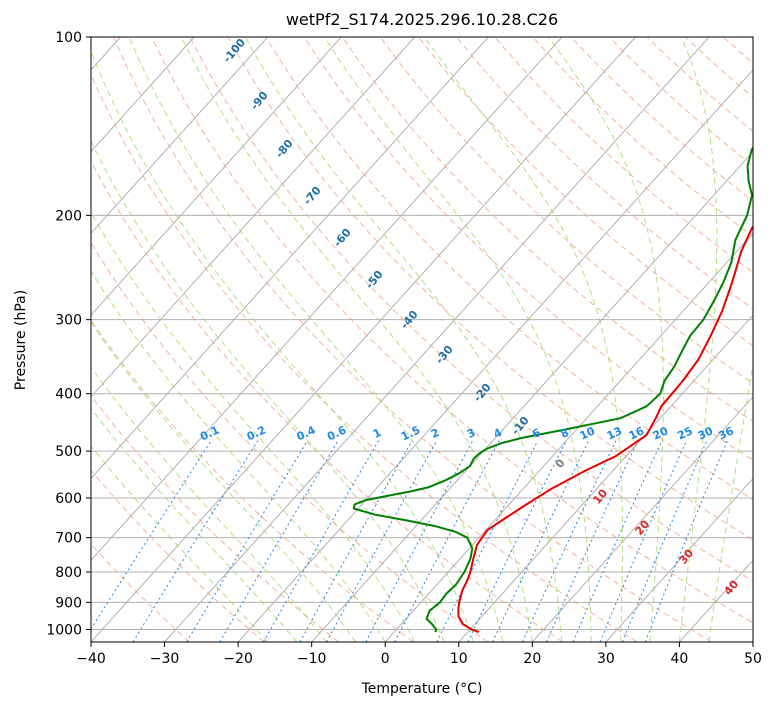  I want to click on x-tick-label: 40, so click(680, 659).